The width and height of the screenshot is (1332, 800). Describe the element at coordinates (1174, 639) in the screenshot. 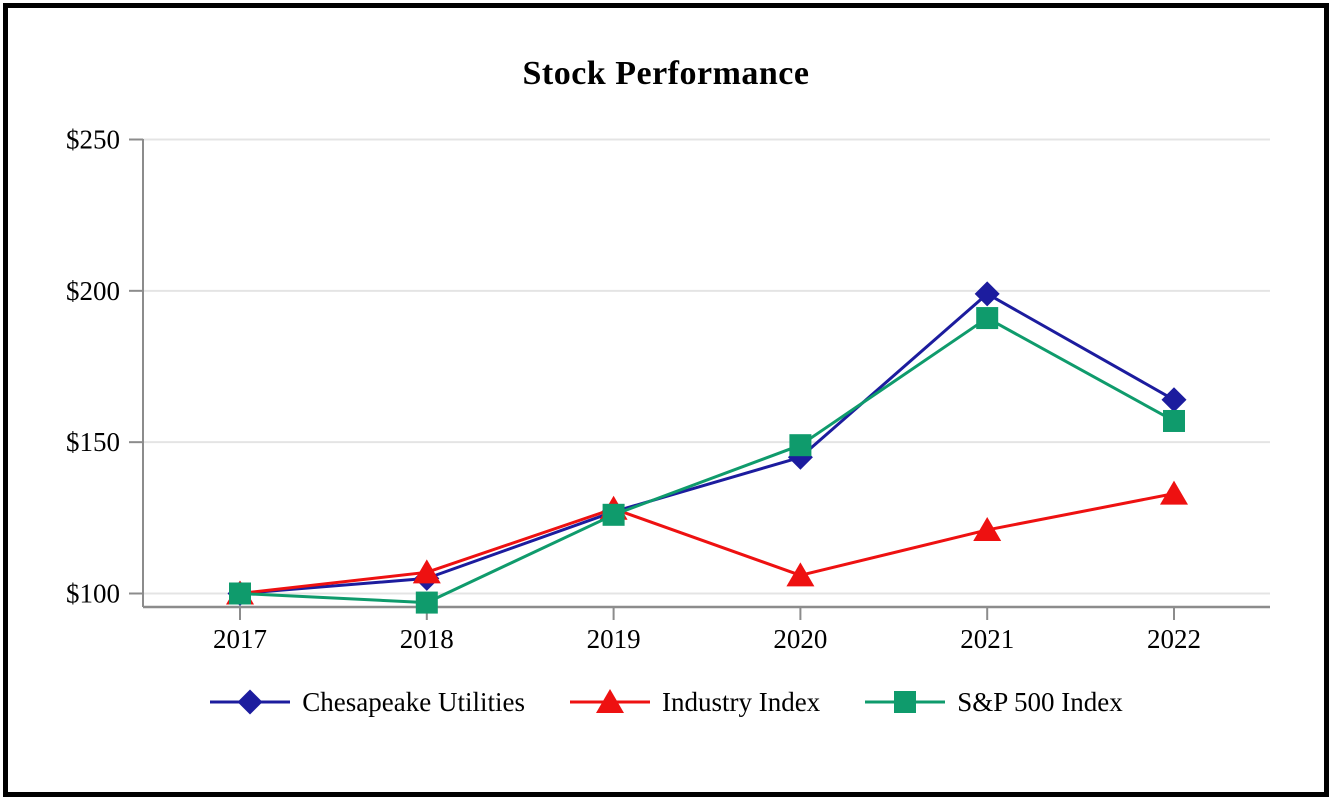

I see `x-tick-label: 2022` at that location.